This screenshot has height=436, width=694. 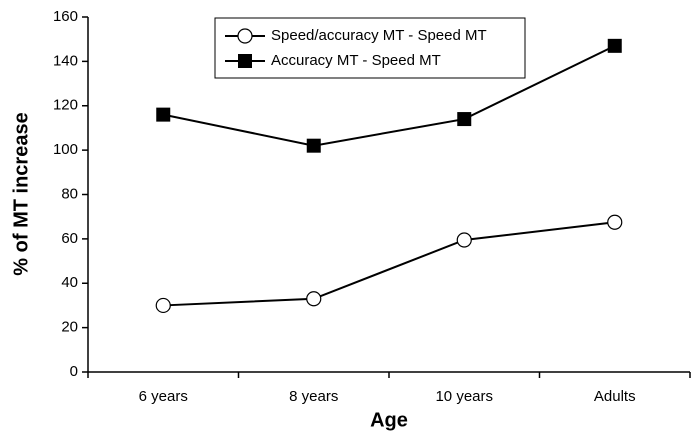 What do you see at coordinates (379, 35) in the screenshot?
I see `legend-label: Speed/accuracy MT - Speed MT` at bounding box center [379, 35].